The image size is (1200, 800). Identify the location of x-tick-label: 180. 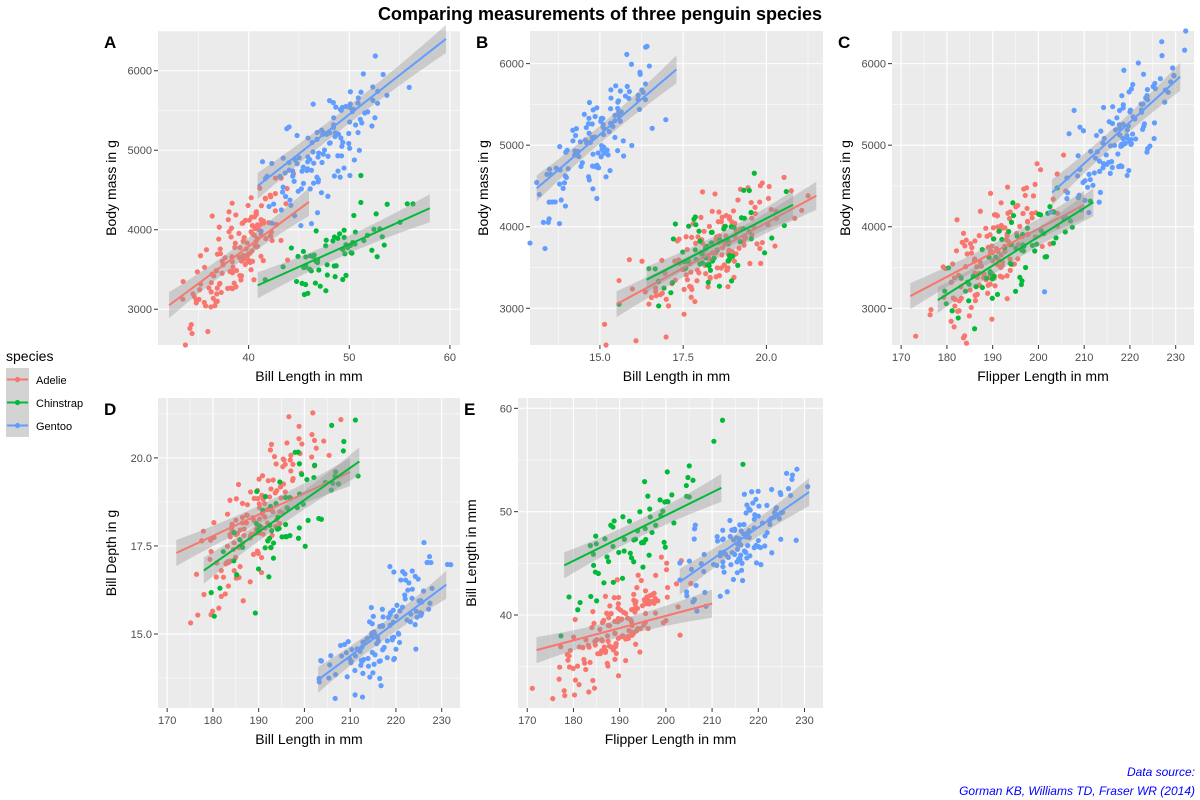
(947, 358).